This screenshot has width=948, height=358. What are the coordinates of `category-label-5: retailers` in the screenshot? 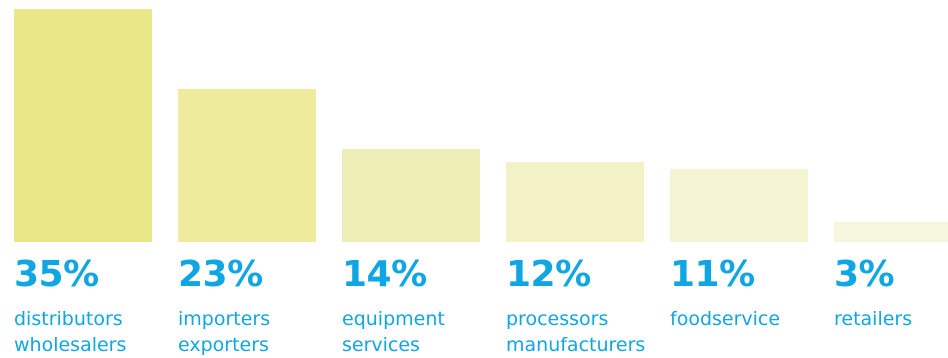 It's located at (873, 319).